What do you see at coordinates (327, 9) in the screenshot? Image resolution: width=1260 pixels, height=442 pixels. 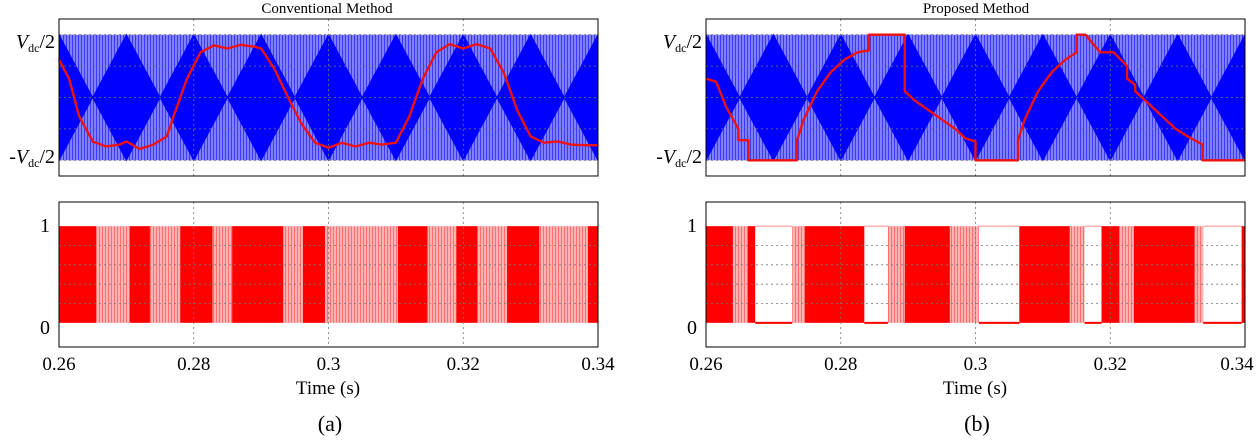 I see `panel-a-title: Conventional Method` at bounding box center [327, 9].